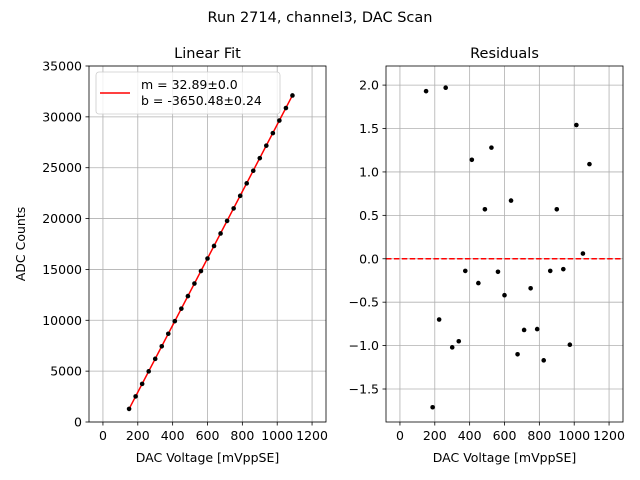 This screenshot has width=640, height=480. Describe the element at coordinates (62, 269) in the screenshot. I see `y-tick-label: 15000` at that location.